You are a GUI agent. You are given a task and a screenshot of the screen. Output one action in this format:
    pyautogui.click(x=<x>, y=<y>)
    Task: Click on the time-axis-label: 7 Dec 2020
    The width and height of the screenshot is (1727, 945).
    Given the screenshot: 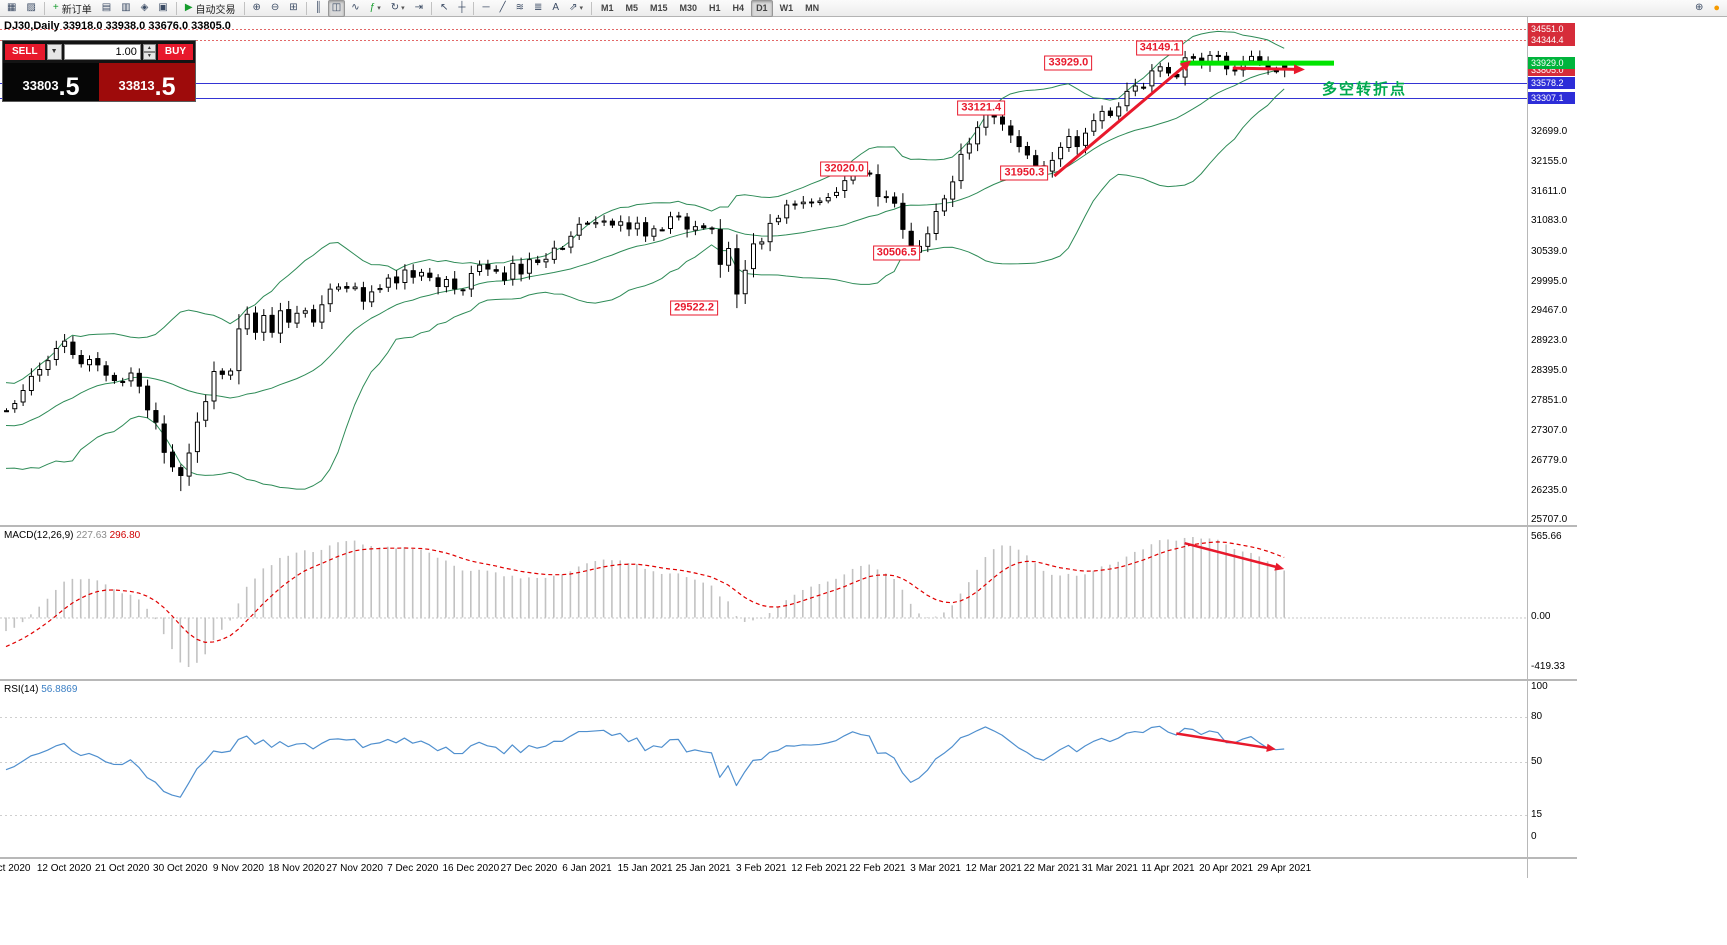 What is the action you would take?
    pyautogui.click(x=413, y=868)
    